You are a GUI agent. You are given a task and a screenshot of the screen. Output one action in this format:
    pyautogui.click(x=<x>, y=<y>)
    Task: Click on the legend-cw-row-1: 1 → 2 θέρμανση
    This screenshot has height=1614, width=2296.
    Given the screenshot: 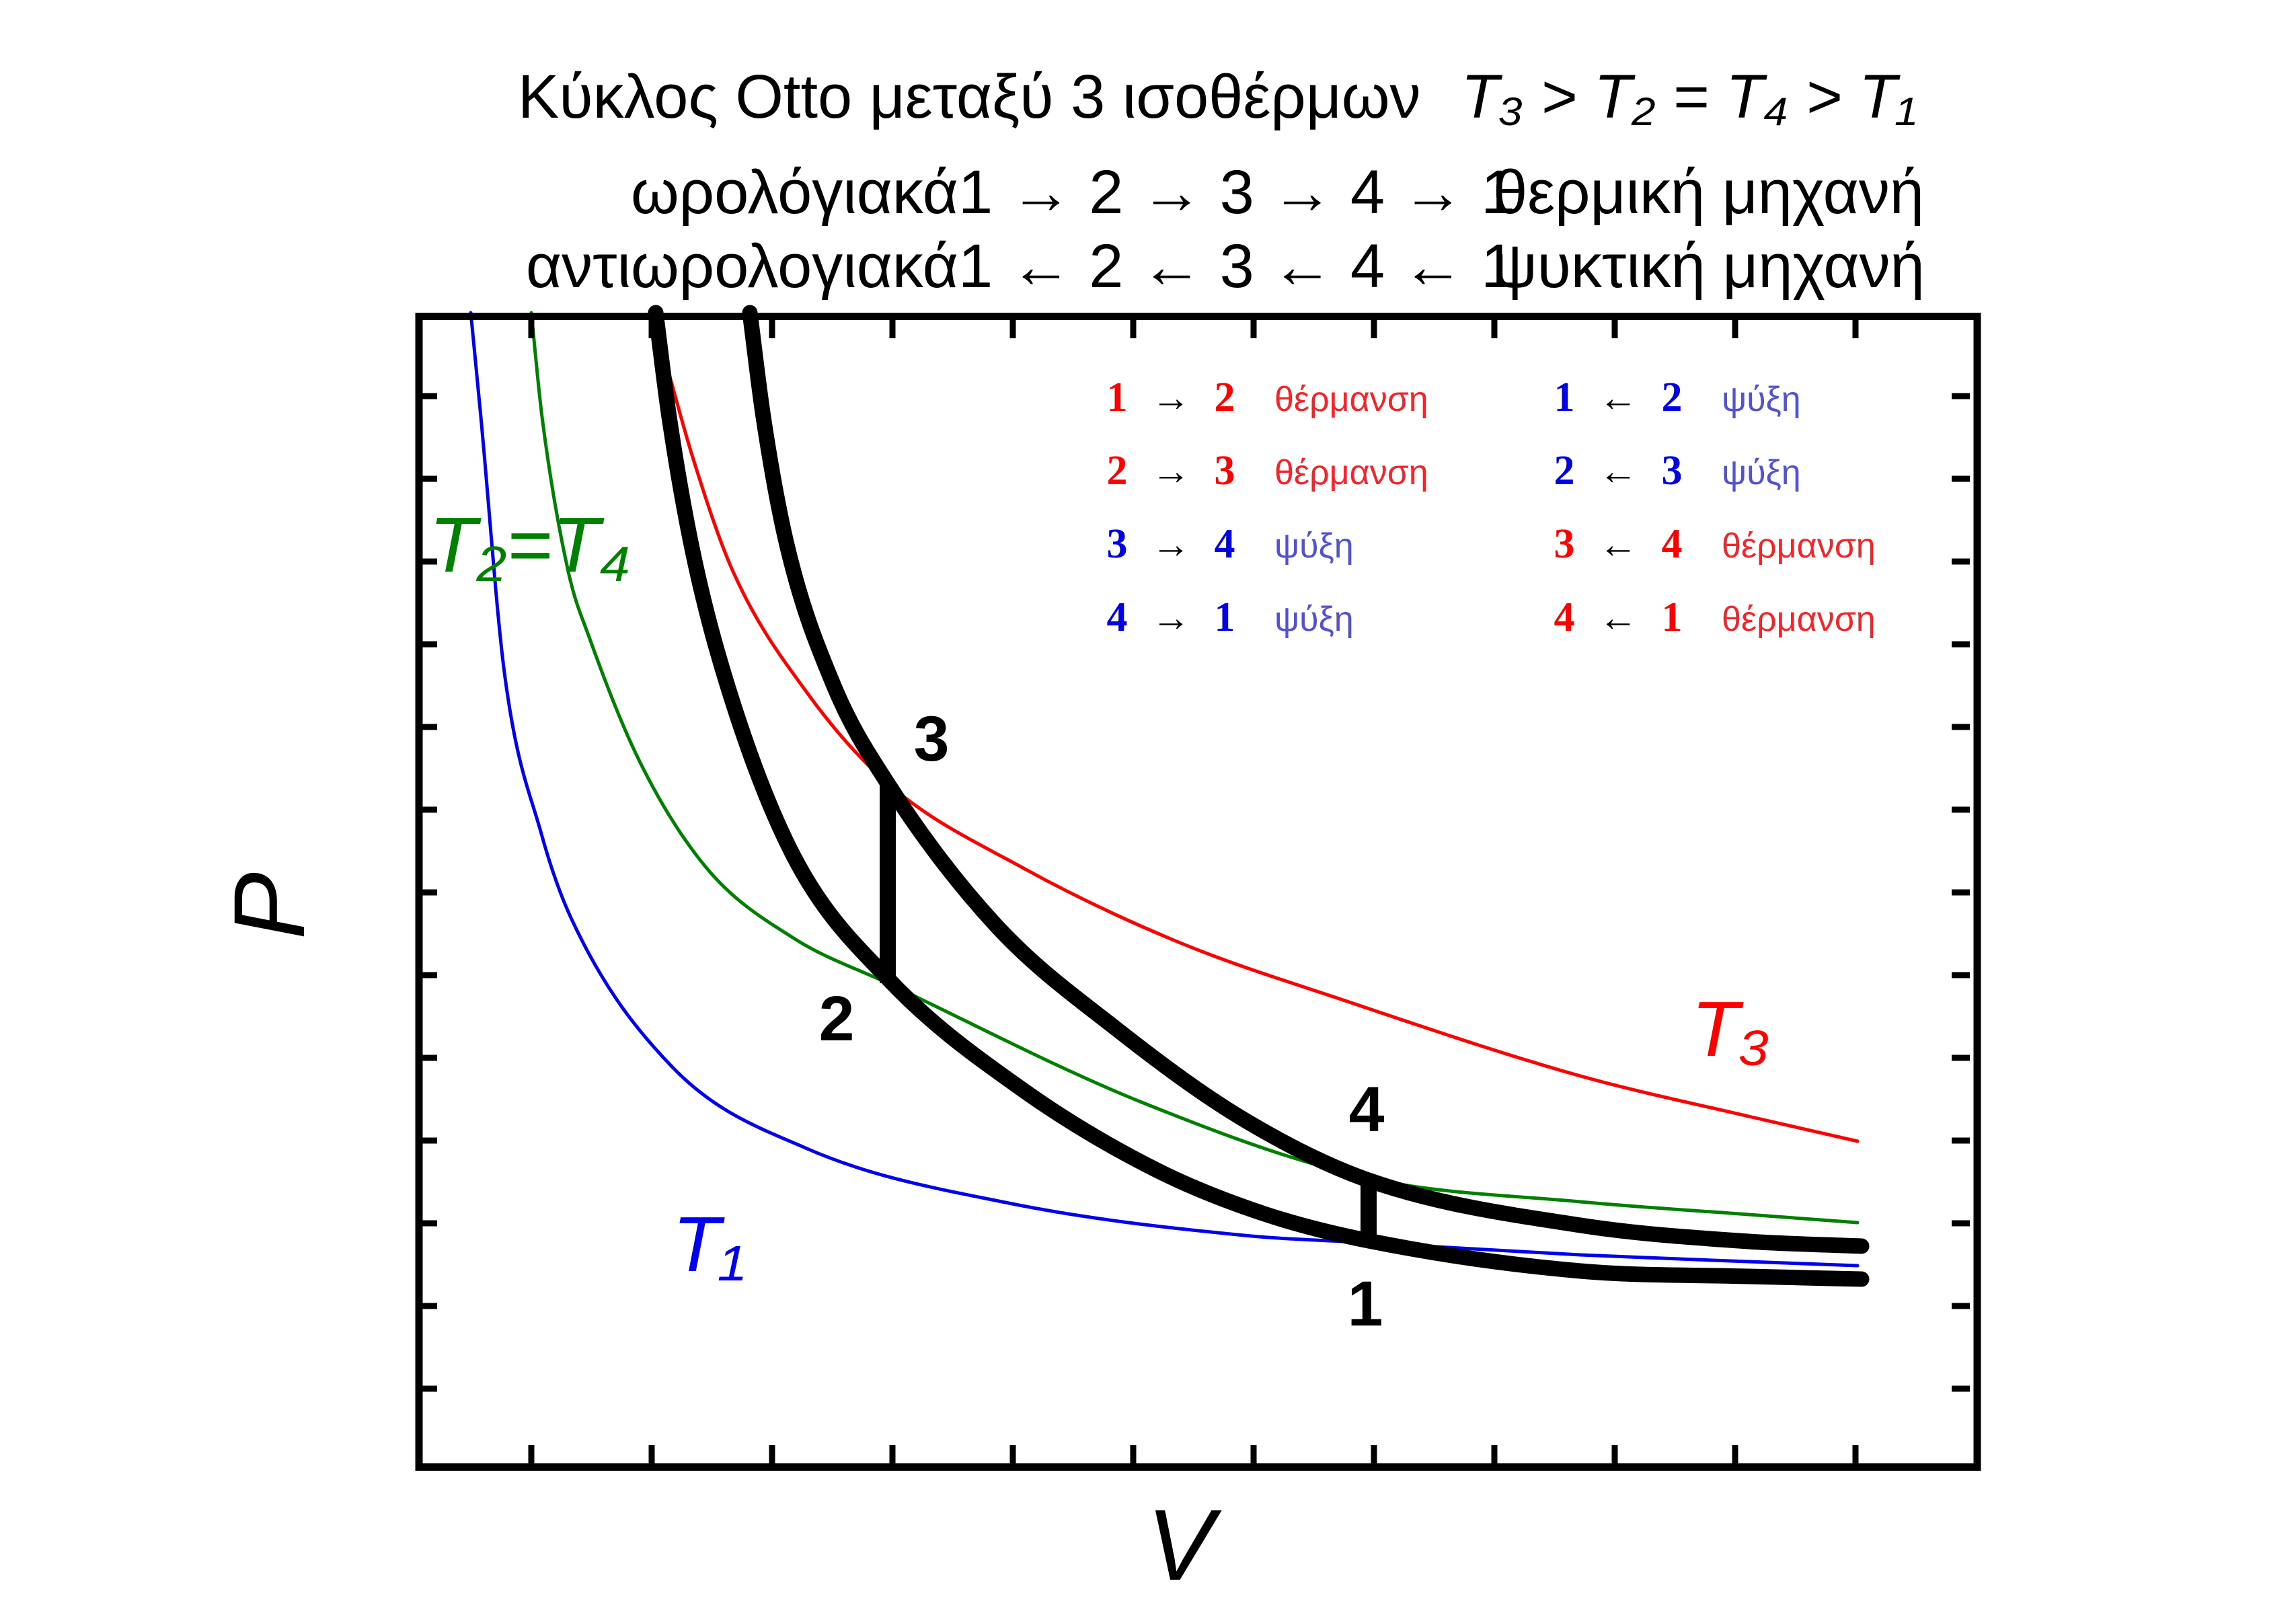 What is the action you would take?
    pyautogui.click(x=1264, y=410)
    